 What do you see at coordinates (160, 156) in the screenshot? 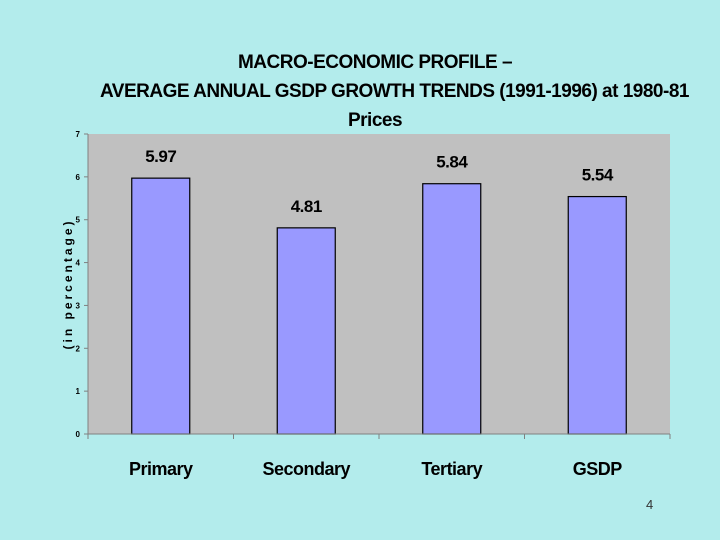
I see `data-label: 5.97` at bounding box center [160, 156].